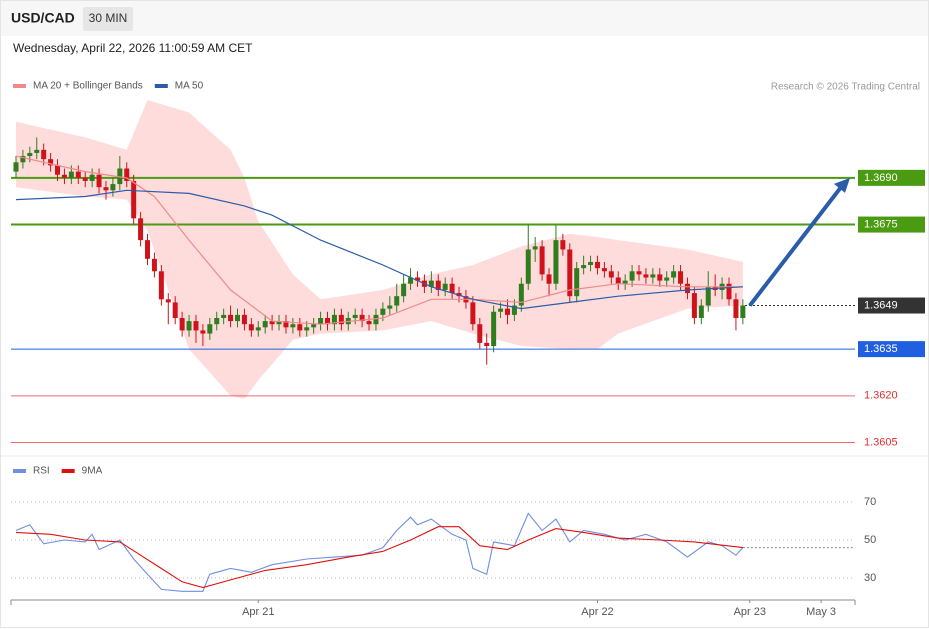 The width and height of the screenshot is (929, 629). What do you see at coordinates (189, 86) in the screenshot?
I see `legend-label: MA 50` at bounding box center [189, 86].